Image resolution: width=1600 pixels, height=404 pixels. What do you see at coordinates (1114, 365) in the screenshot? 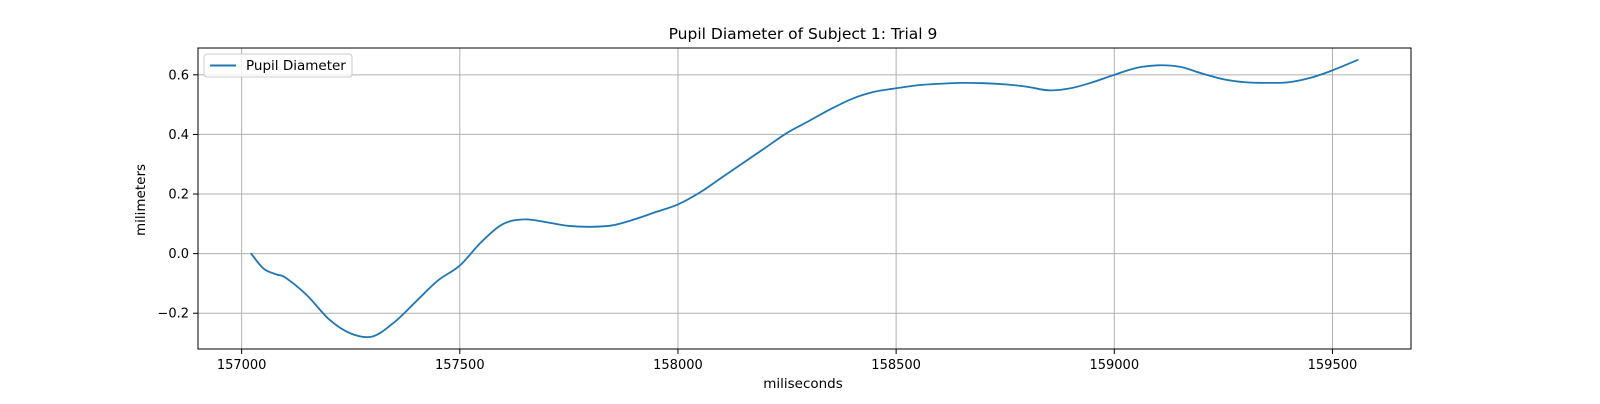
I see `x-tick-label: 159000` at bounding box center [1114, 365].